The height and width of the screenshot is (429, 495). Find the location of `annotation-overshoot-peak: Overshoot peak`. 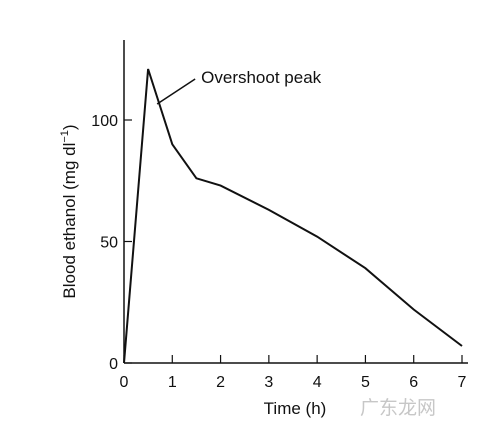

annotation-overshoot-peak: Overshoot peak is located at coordinates (261, 77).